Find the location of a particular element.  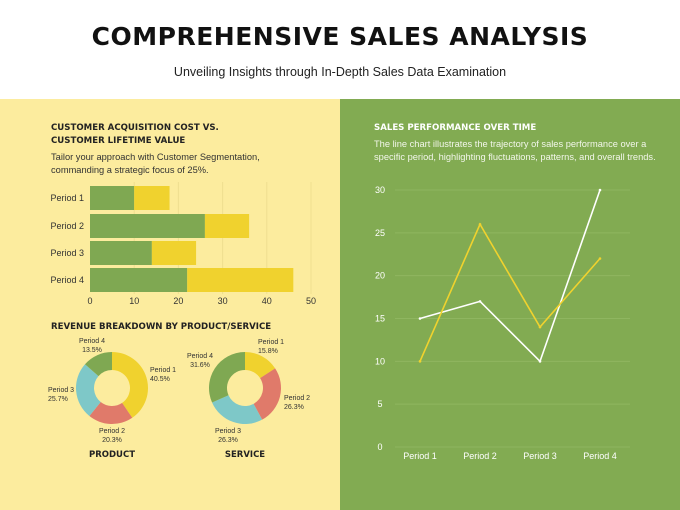

bar-category-label: Period 4 is located at coordinates (67, 280).